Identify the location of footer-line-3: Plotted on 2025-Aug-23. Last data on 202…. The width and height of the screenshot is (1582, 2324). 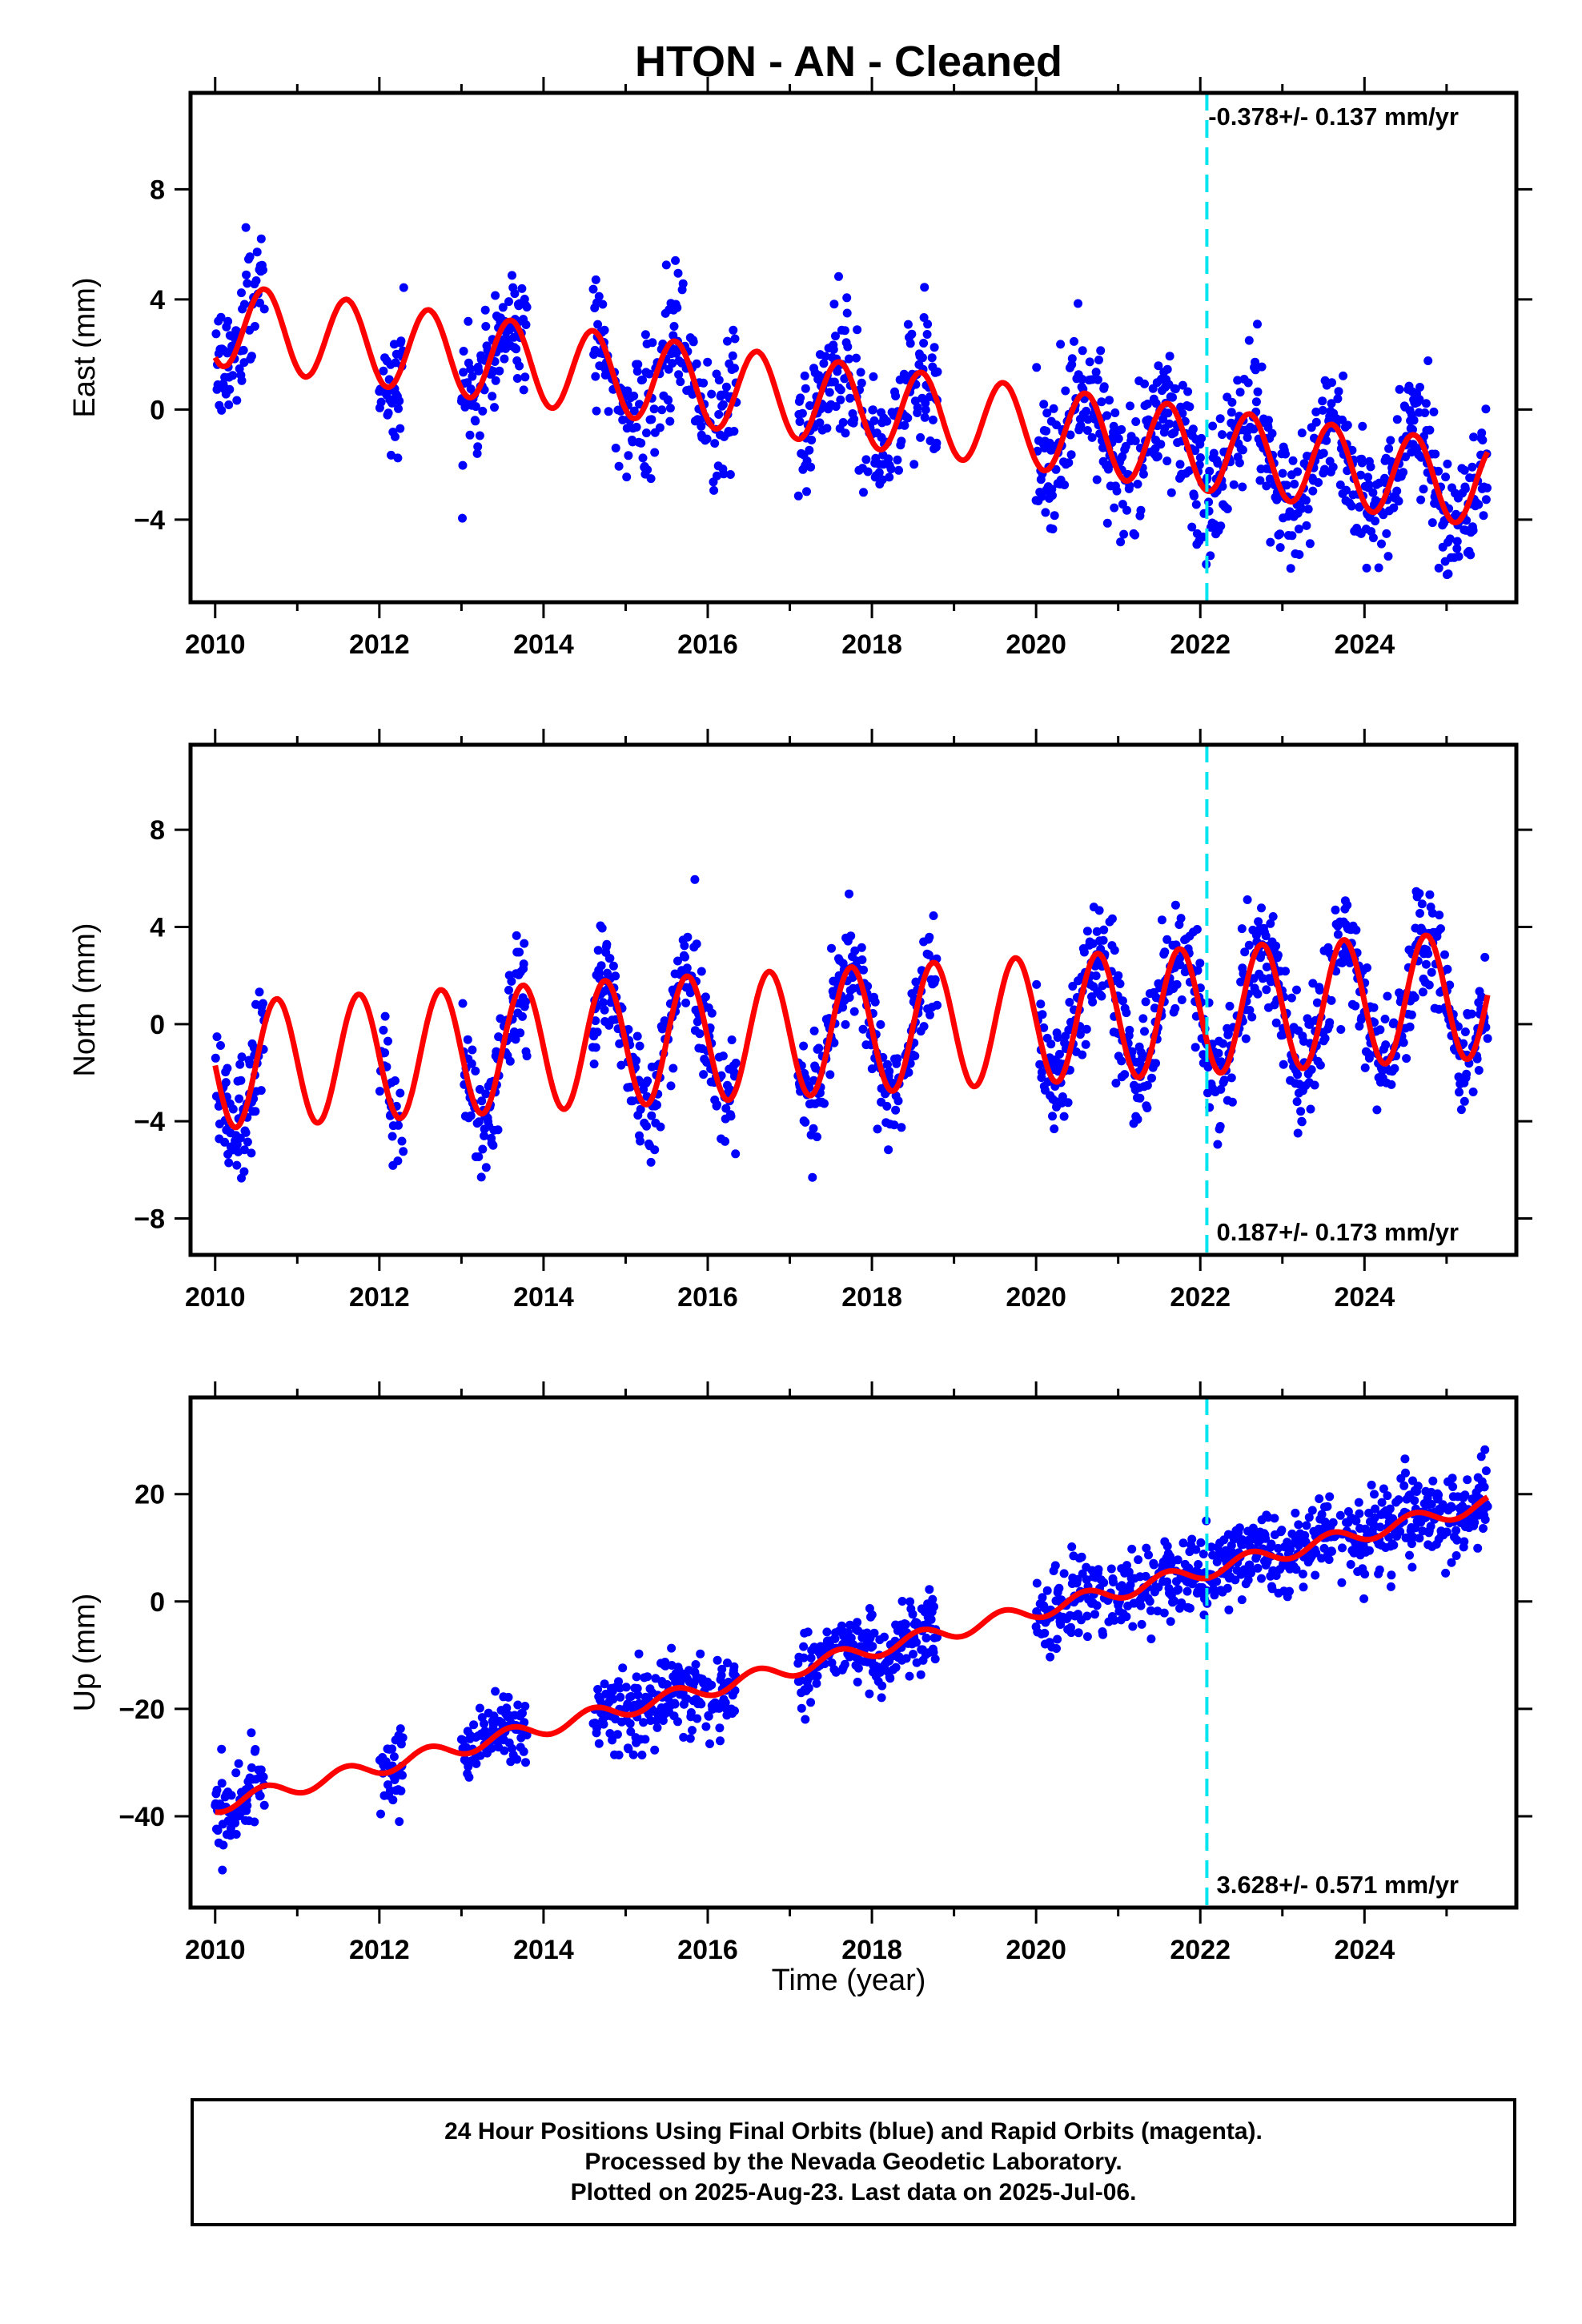
(853, 2192).